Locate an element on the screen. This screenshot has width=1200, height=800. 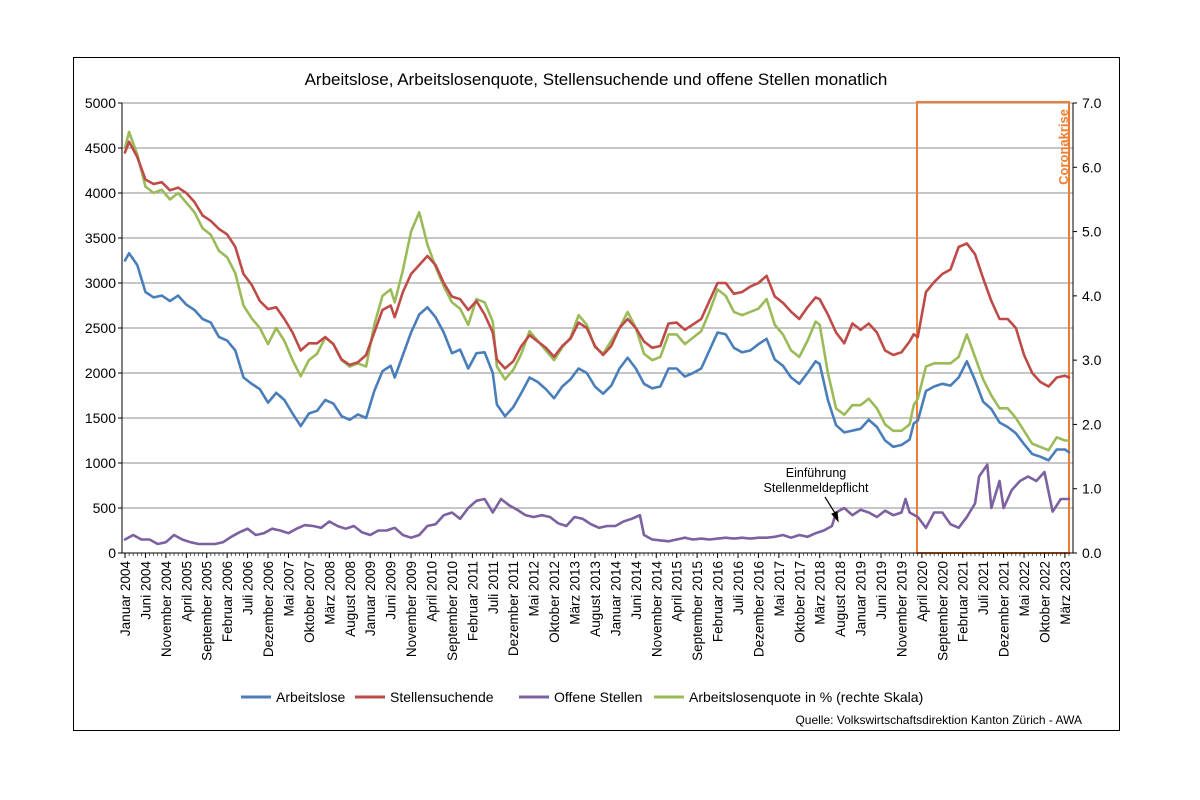
legend-label: Offene Stellen is located at coordinates (598, 697).